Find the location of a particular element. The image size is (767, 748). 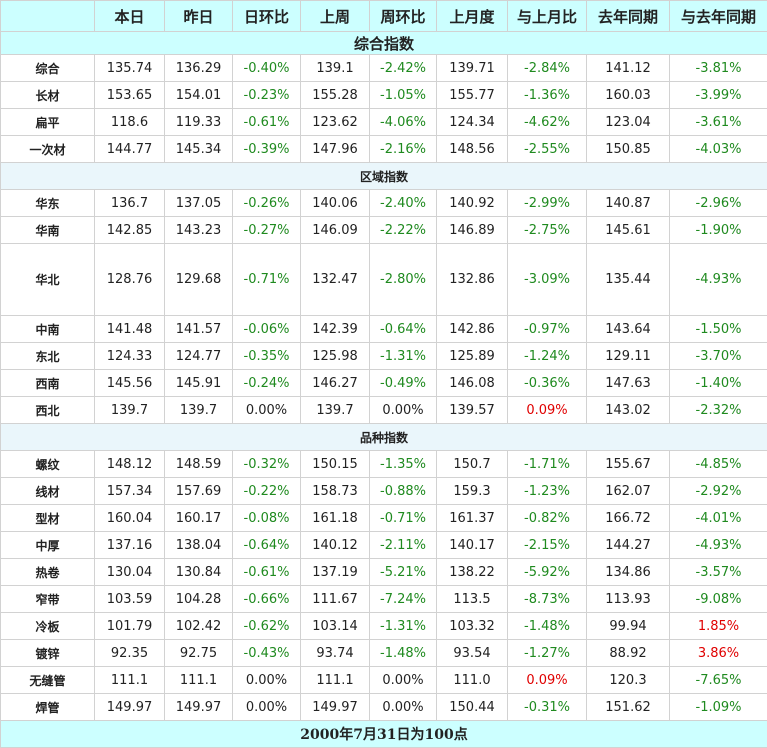

header-cell: 与去年同期 is located at coordinates (718, 16).